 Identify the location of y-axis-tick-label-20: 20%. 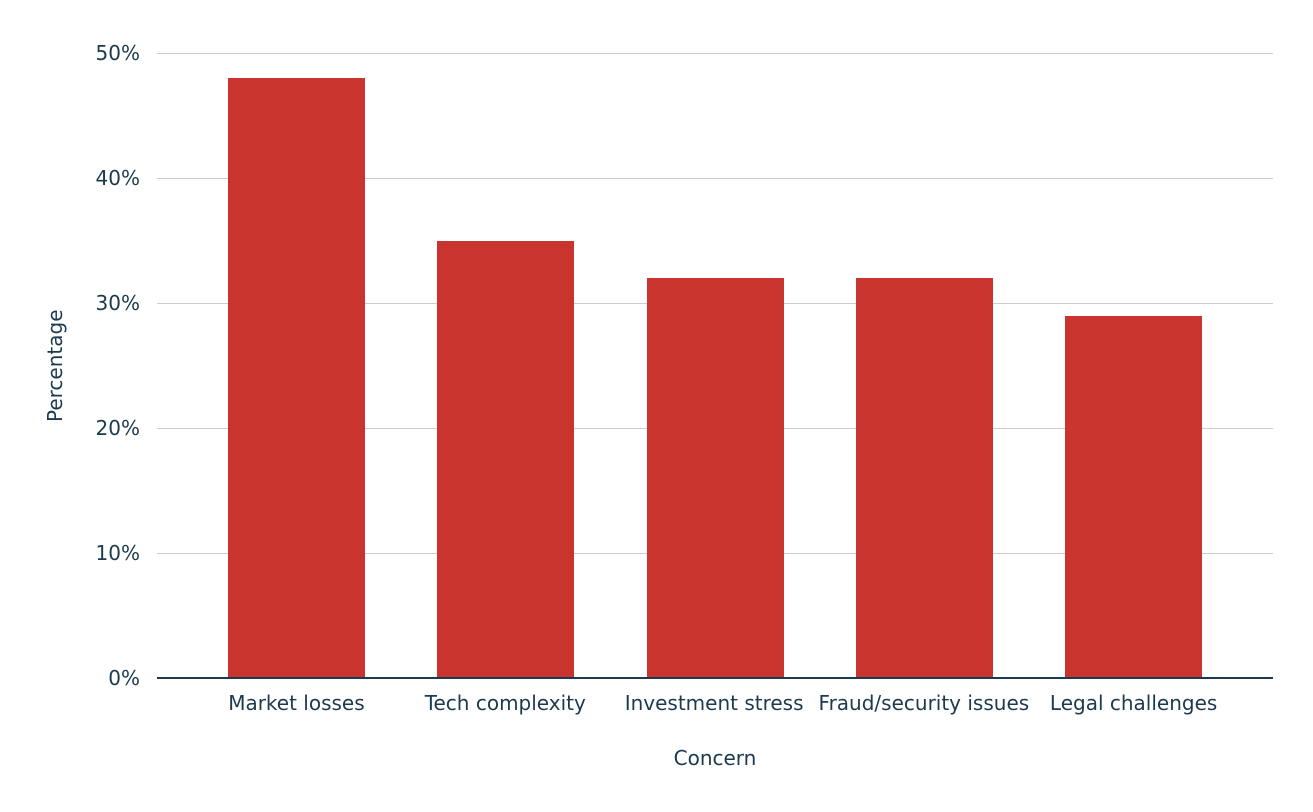
(117, 428).